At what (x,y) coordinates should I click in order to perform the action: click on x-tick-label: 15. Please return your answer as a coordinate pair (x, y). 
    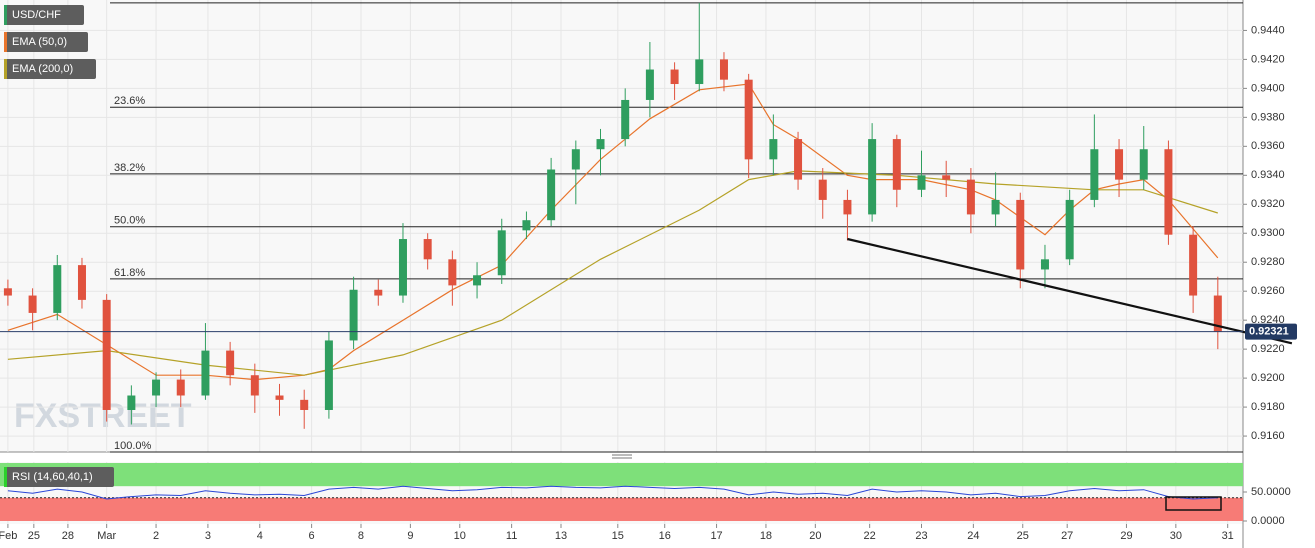
    Looking at the image, I should click on (618, 536).